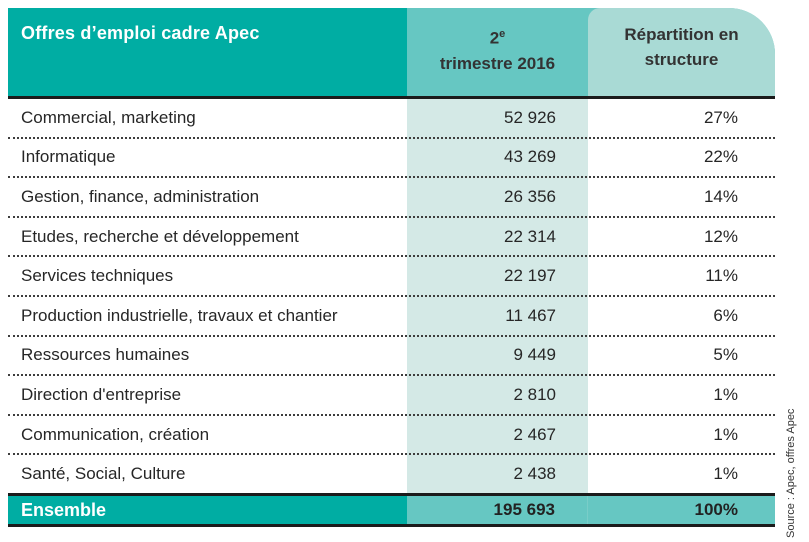 This screenshot has width=809, height=542. I want to click on header-col-trimestre: 2e trimestre 2016, so click(497, 52).